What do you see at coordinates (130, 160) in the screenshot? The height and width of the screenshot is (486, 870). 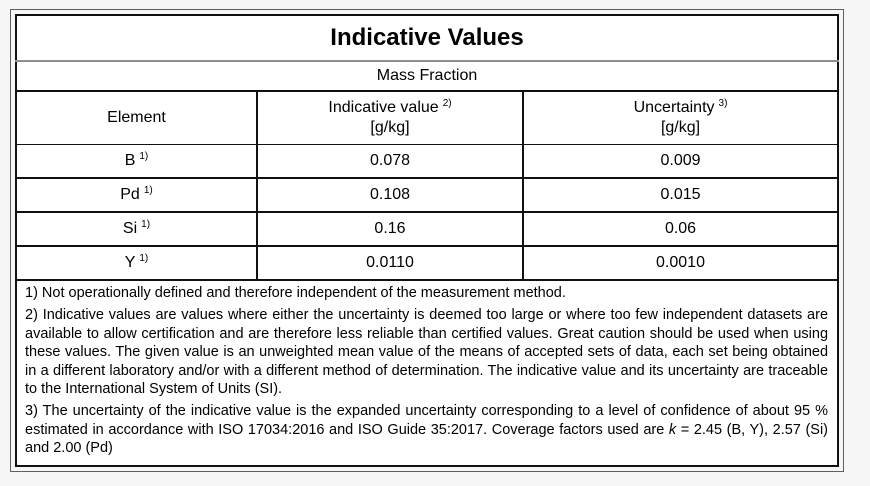 I see `element-symbol: B` at bounding box center [130, 160].